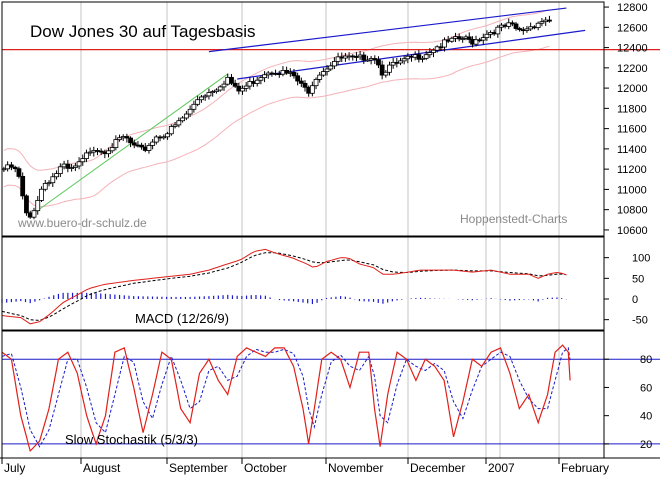 This screenshot has height=481, width=660. I want to click on y-tick-label: 12200, so click(632, 69).